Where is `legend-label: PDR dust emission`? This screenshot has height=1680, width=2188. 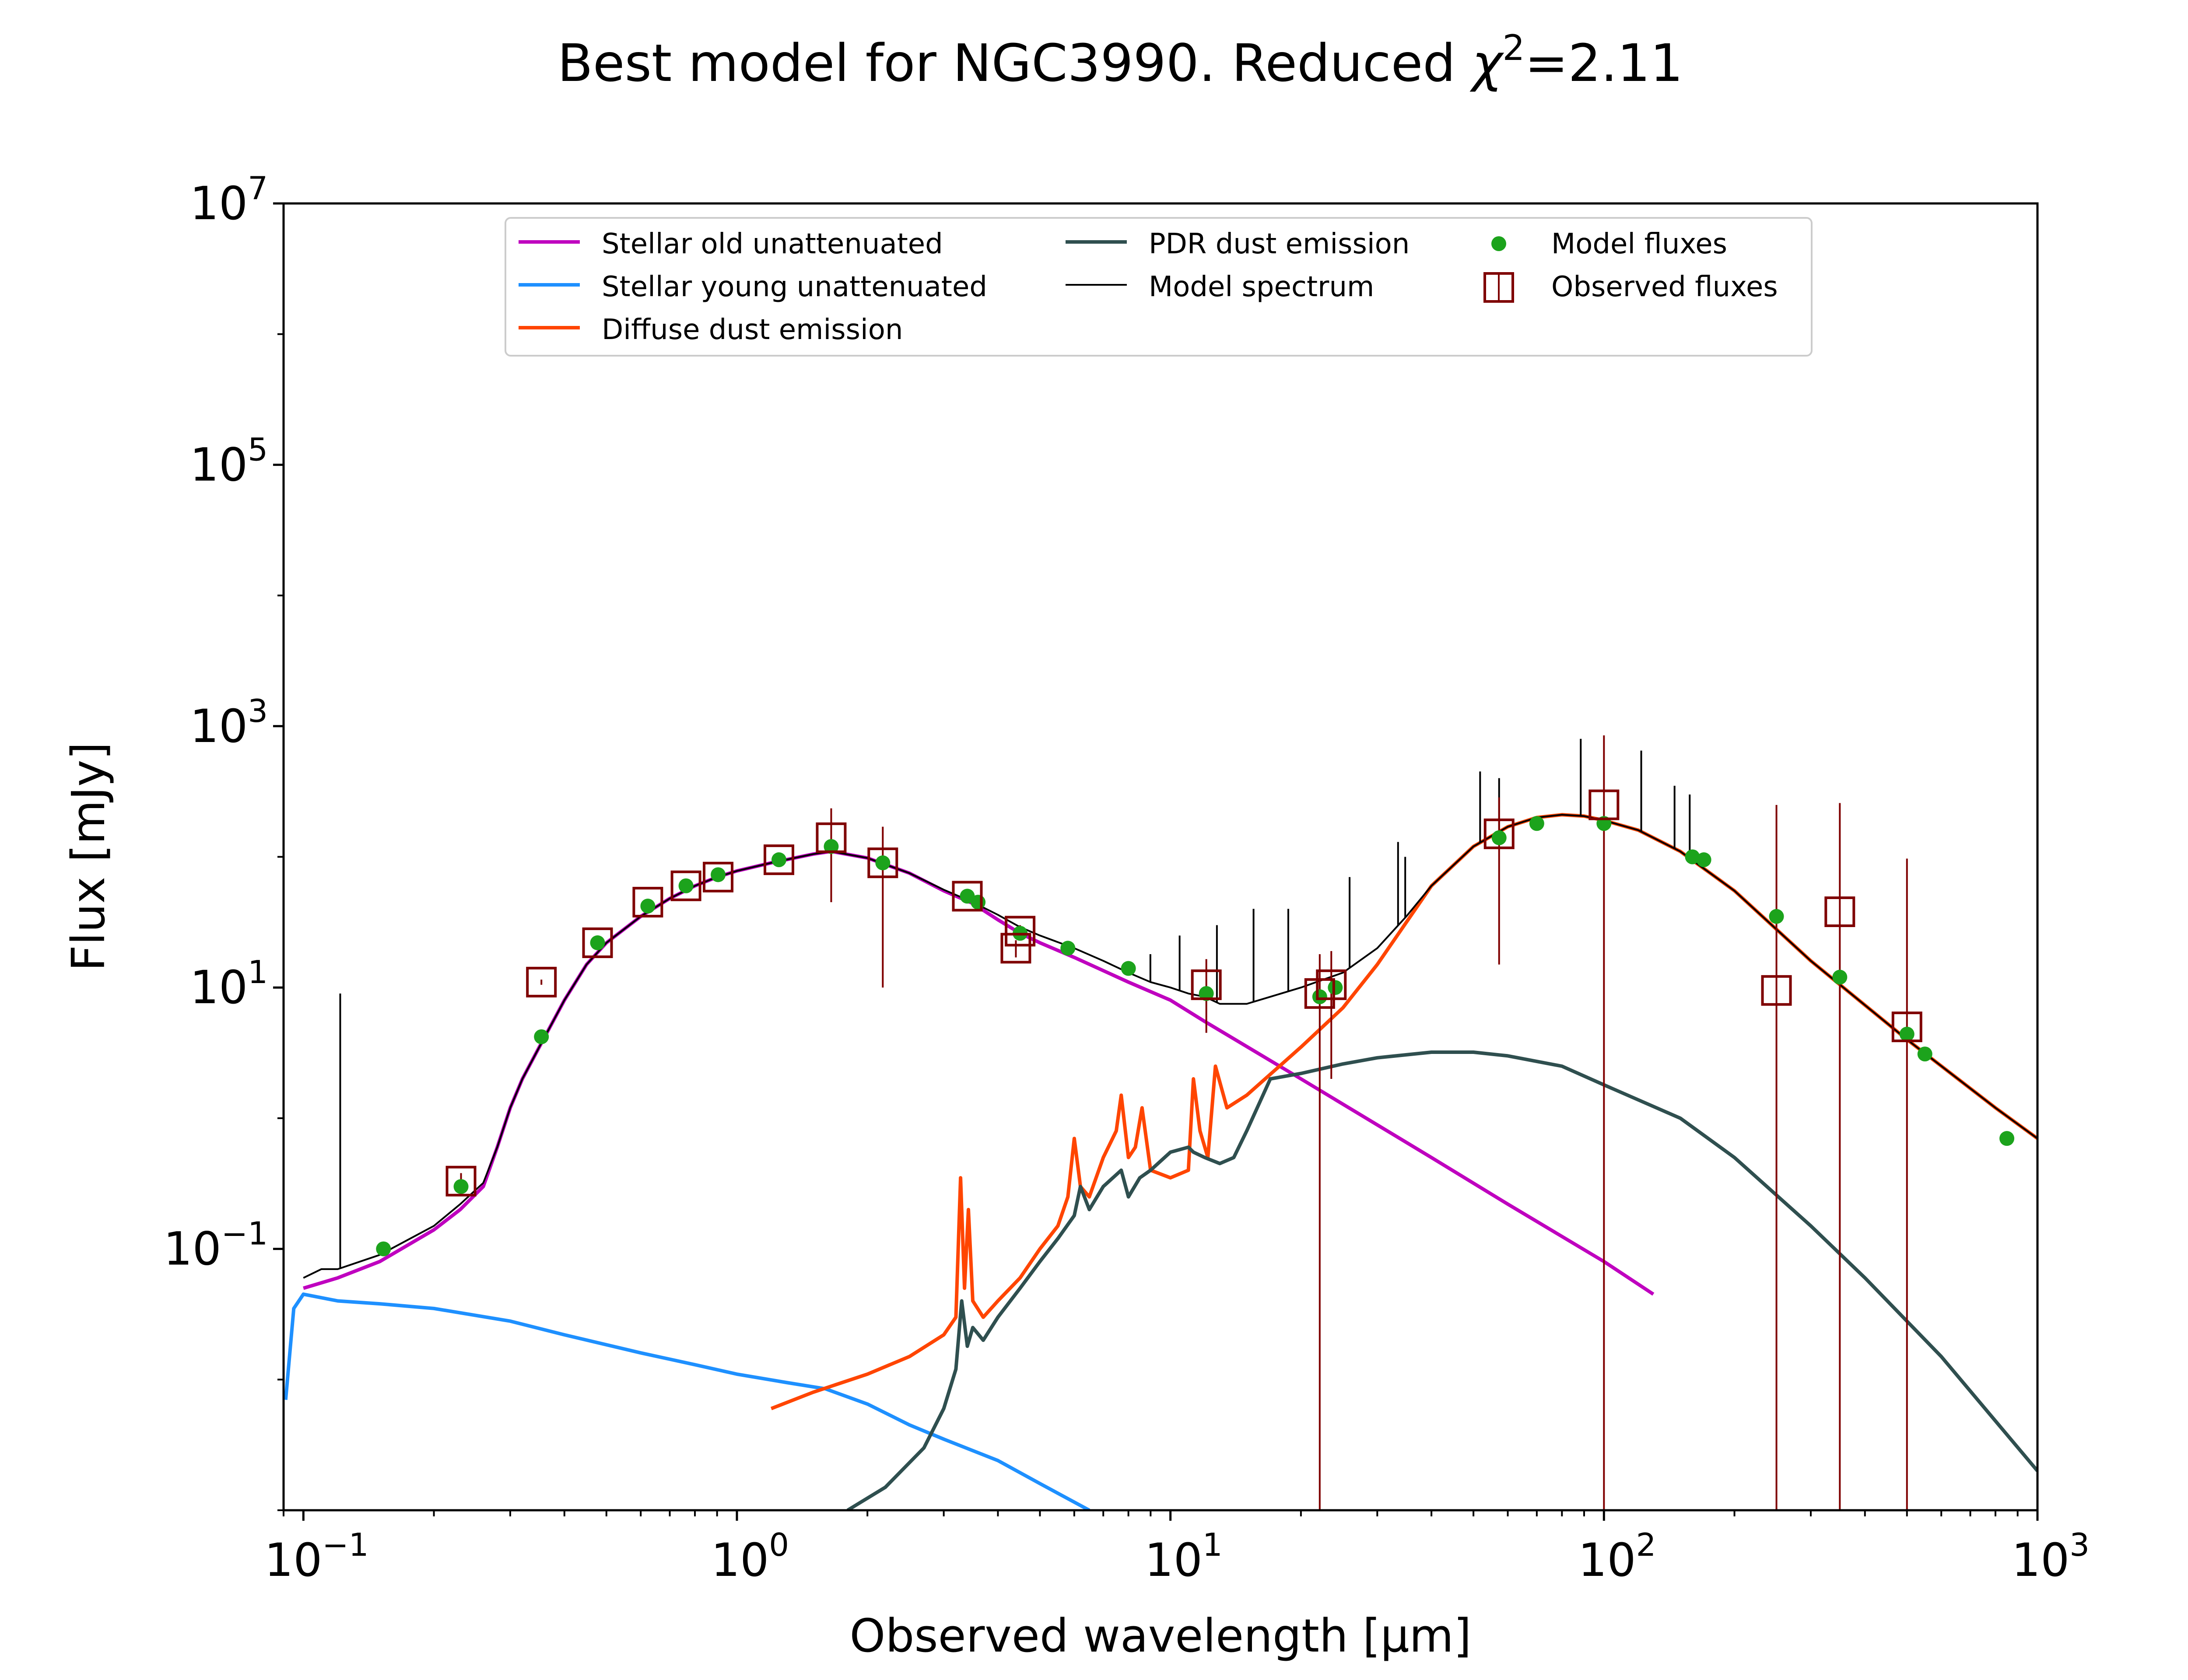
legend-label: PDR dust emission is located at coordinates (1279, 244).